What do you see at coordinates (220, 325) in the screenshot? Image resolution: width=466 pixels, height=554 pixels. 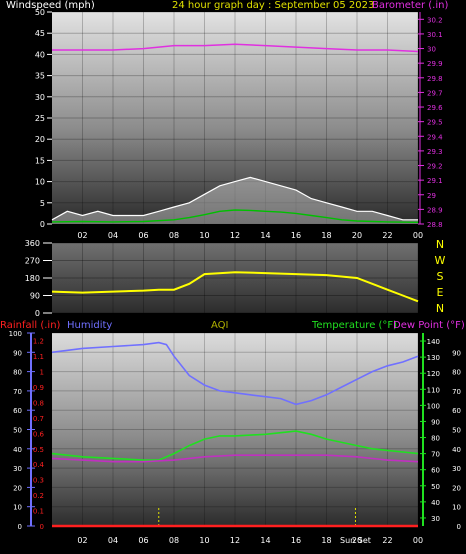 I see `aqi-legend: AQI` at bounding box center [220, 325].